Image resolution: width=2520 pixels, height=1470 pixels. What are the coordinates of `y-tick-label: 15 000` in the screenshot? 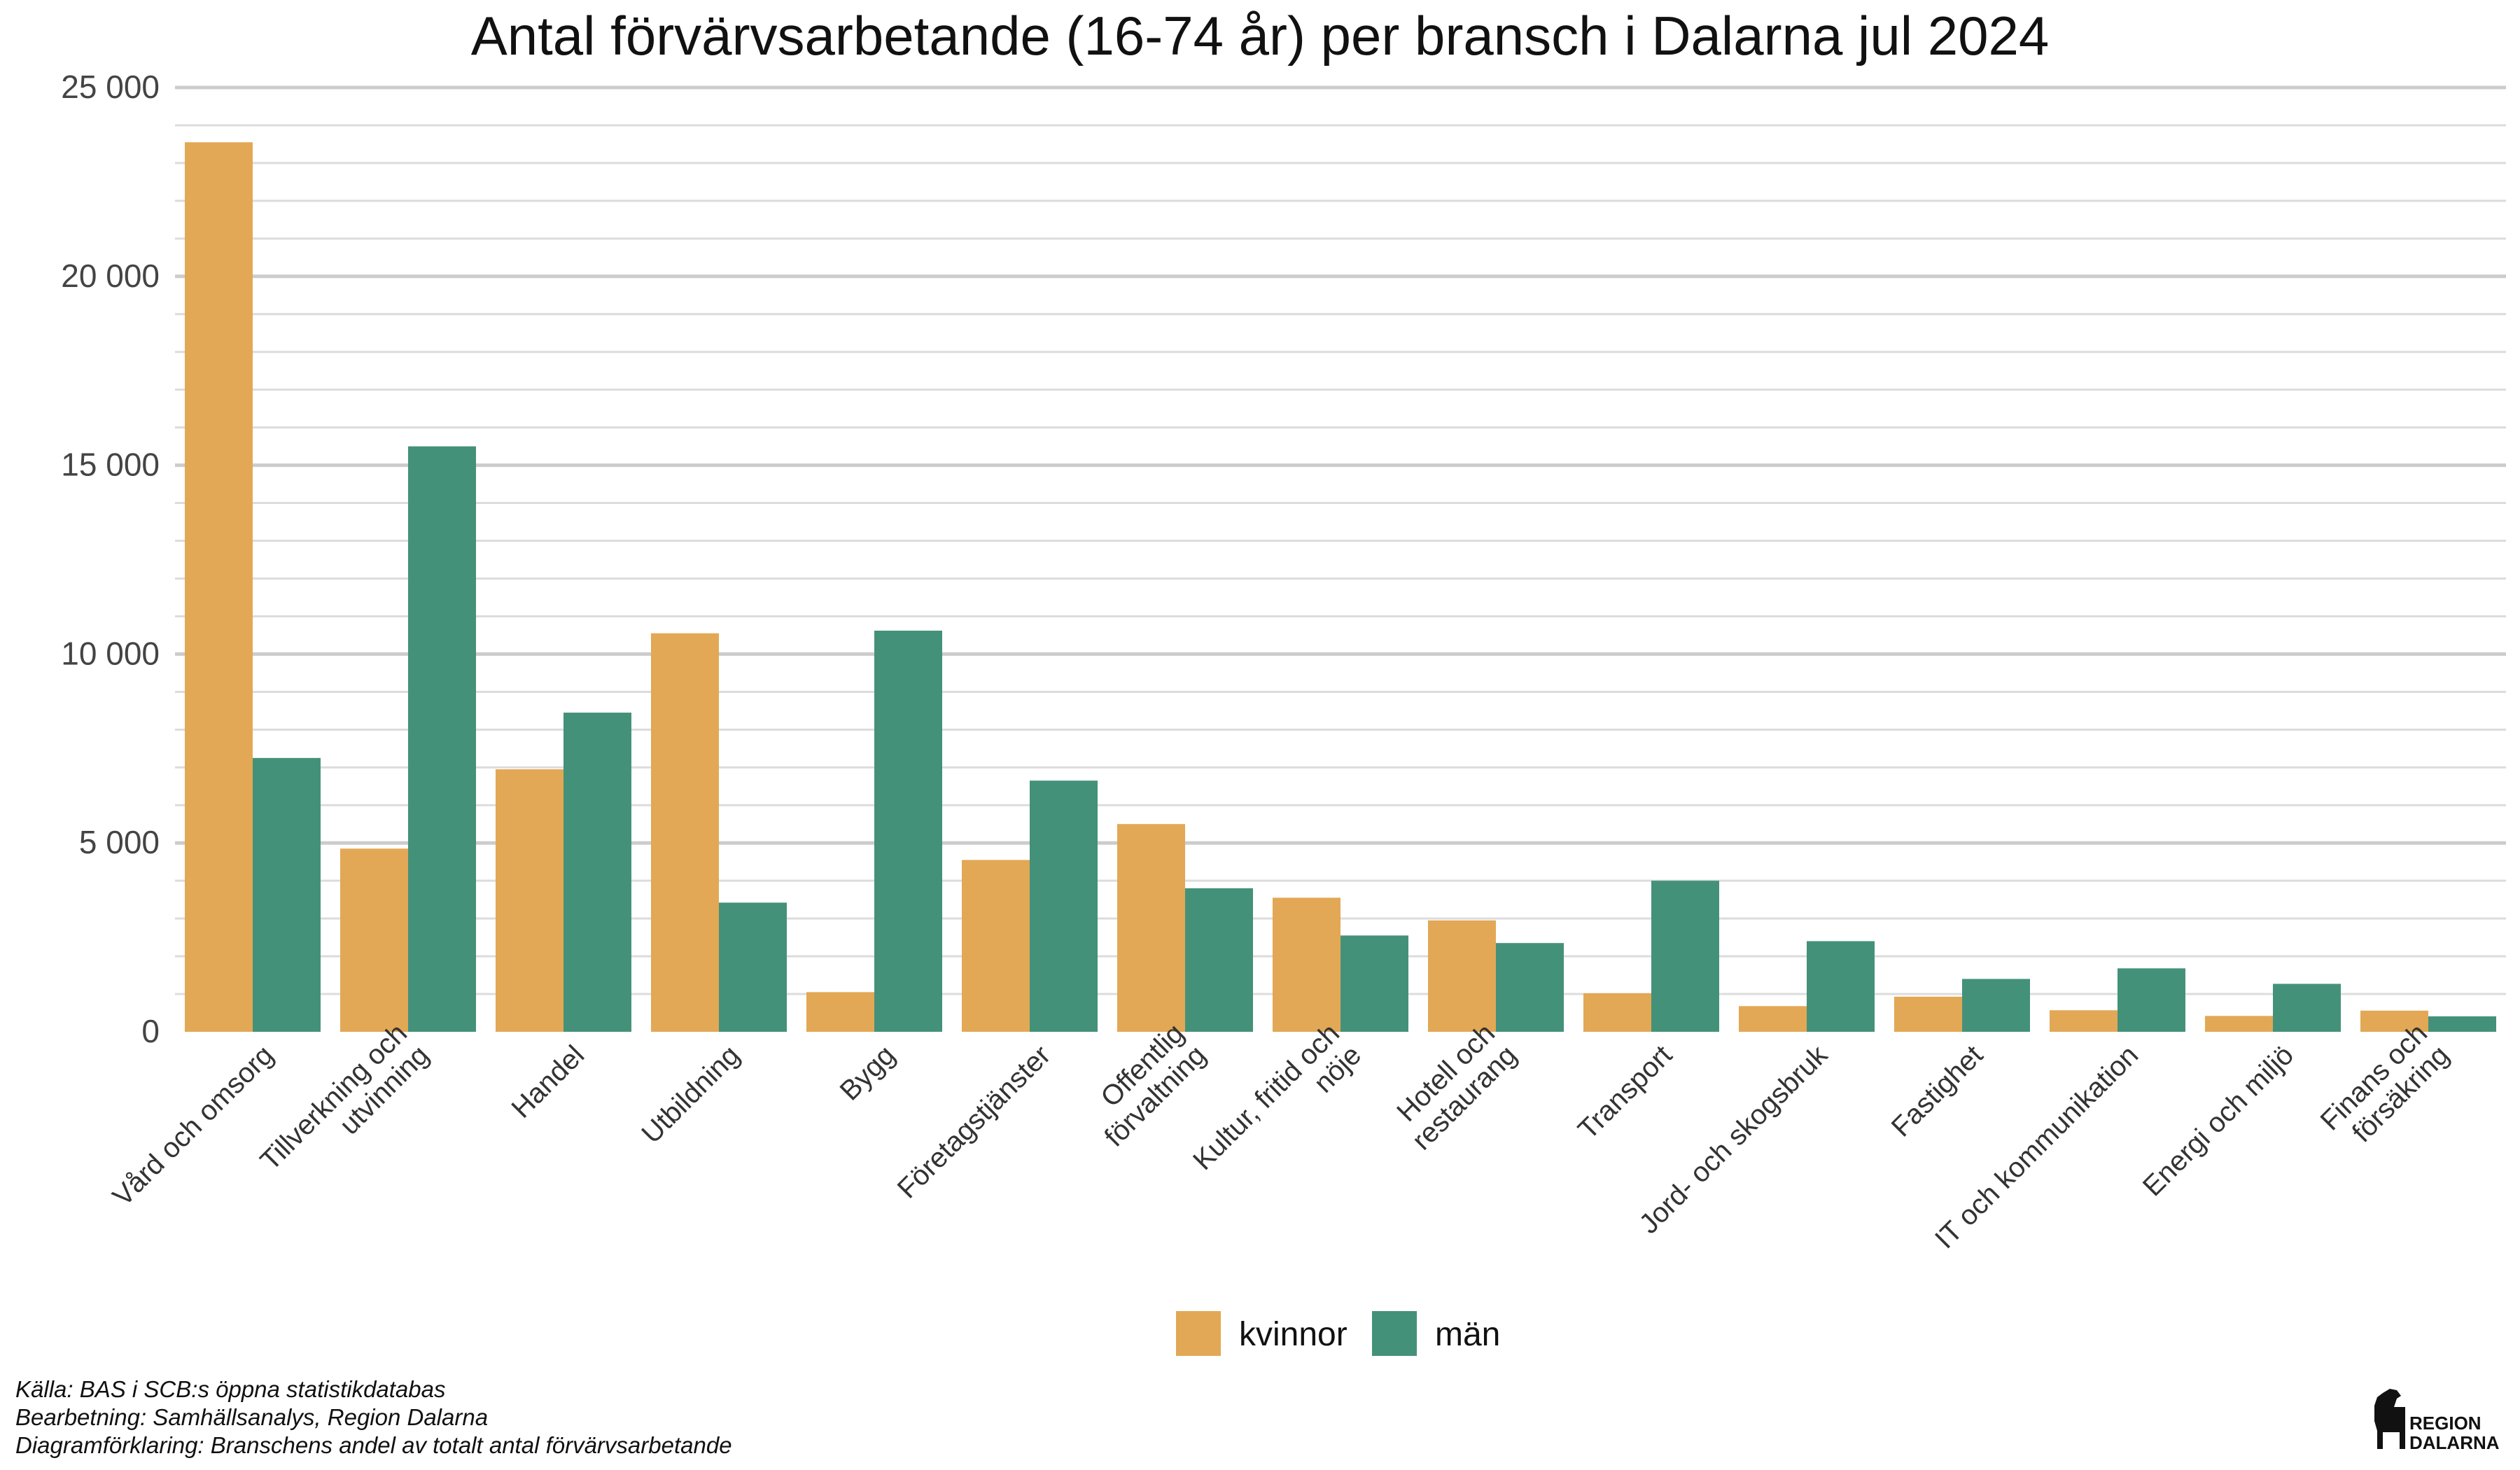 It's located at (110, 465).